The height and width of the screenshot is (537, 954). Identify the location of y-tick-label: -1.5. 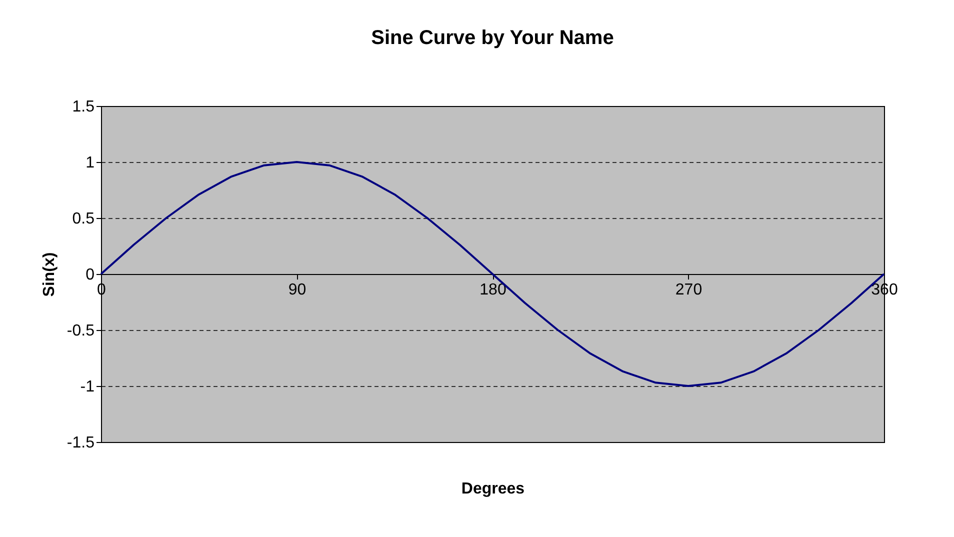
(80, 443).